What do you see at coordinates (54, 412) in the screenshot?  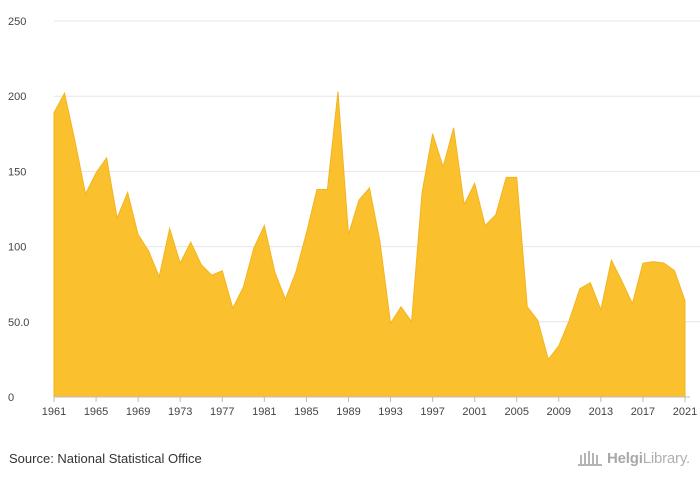 I see `x-tick-label: 1961` at bounding box center [54, 412].